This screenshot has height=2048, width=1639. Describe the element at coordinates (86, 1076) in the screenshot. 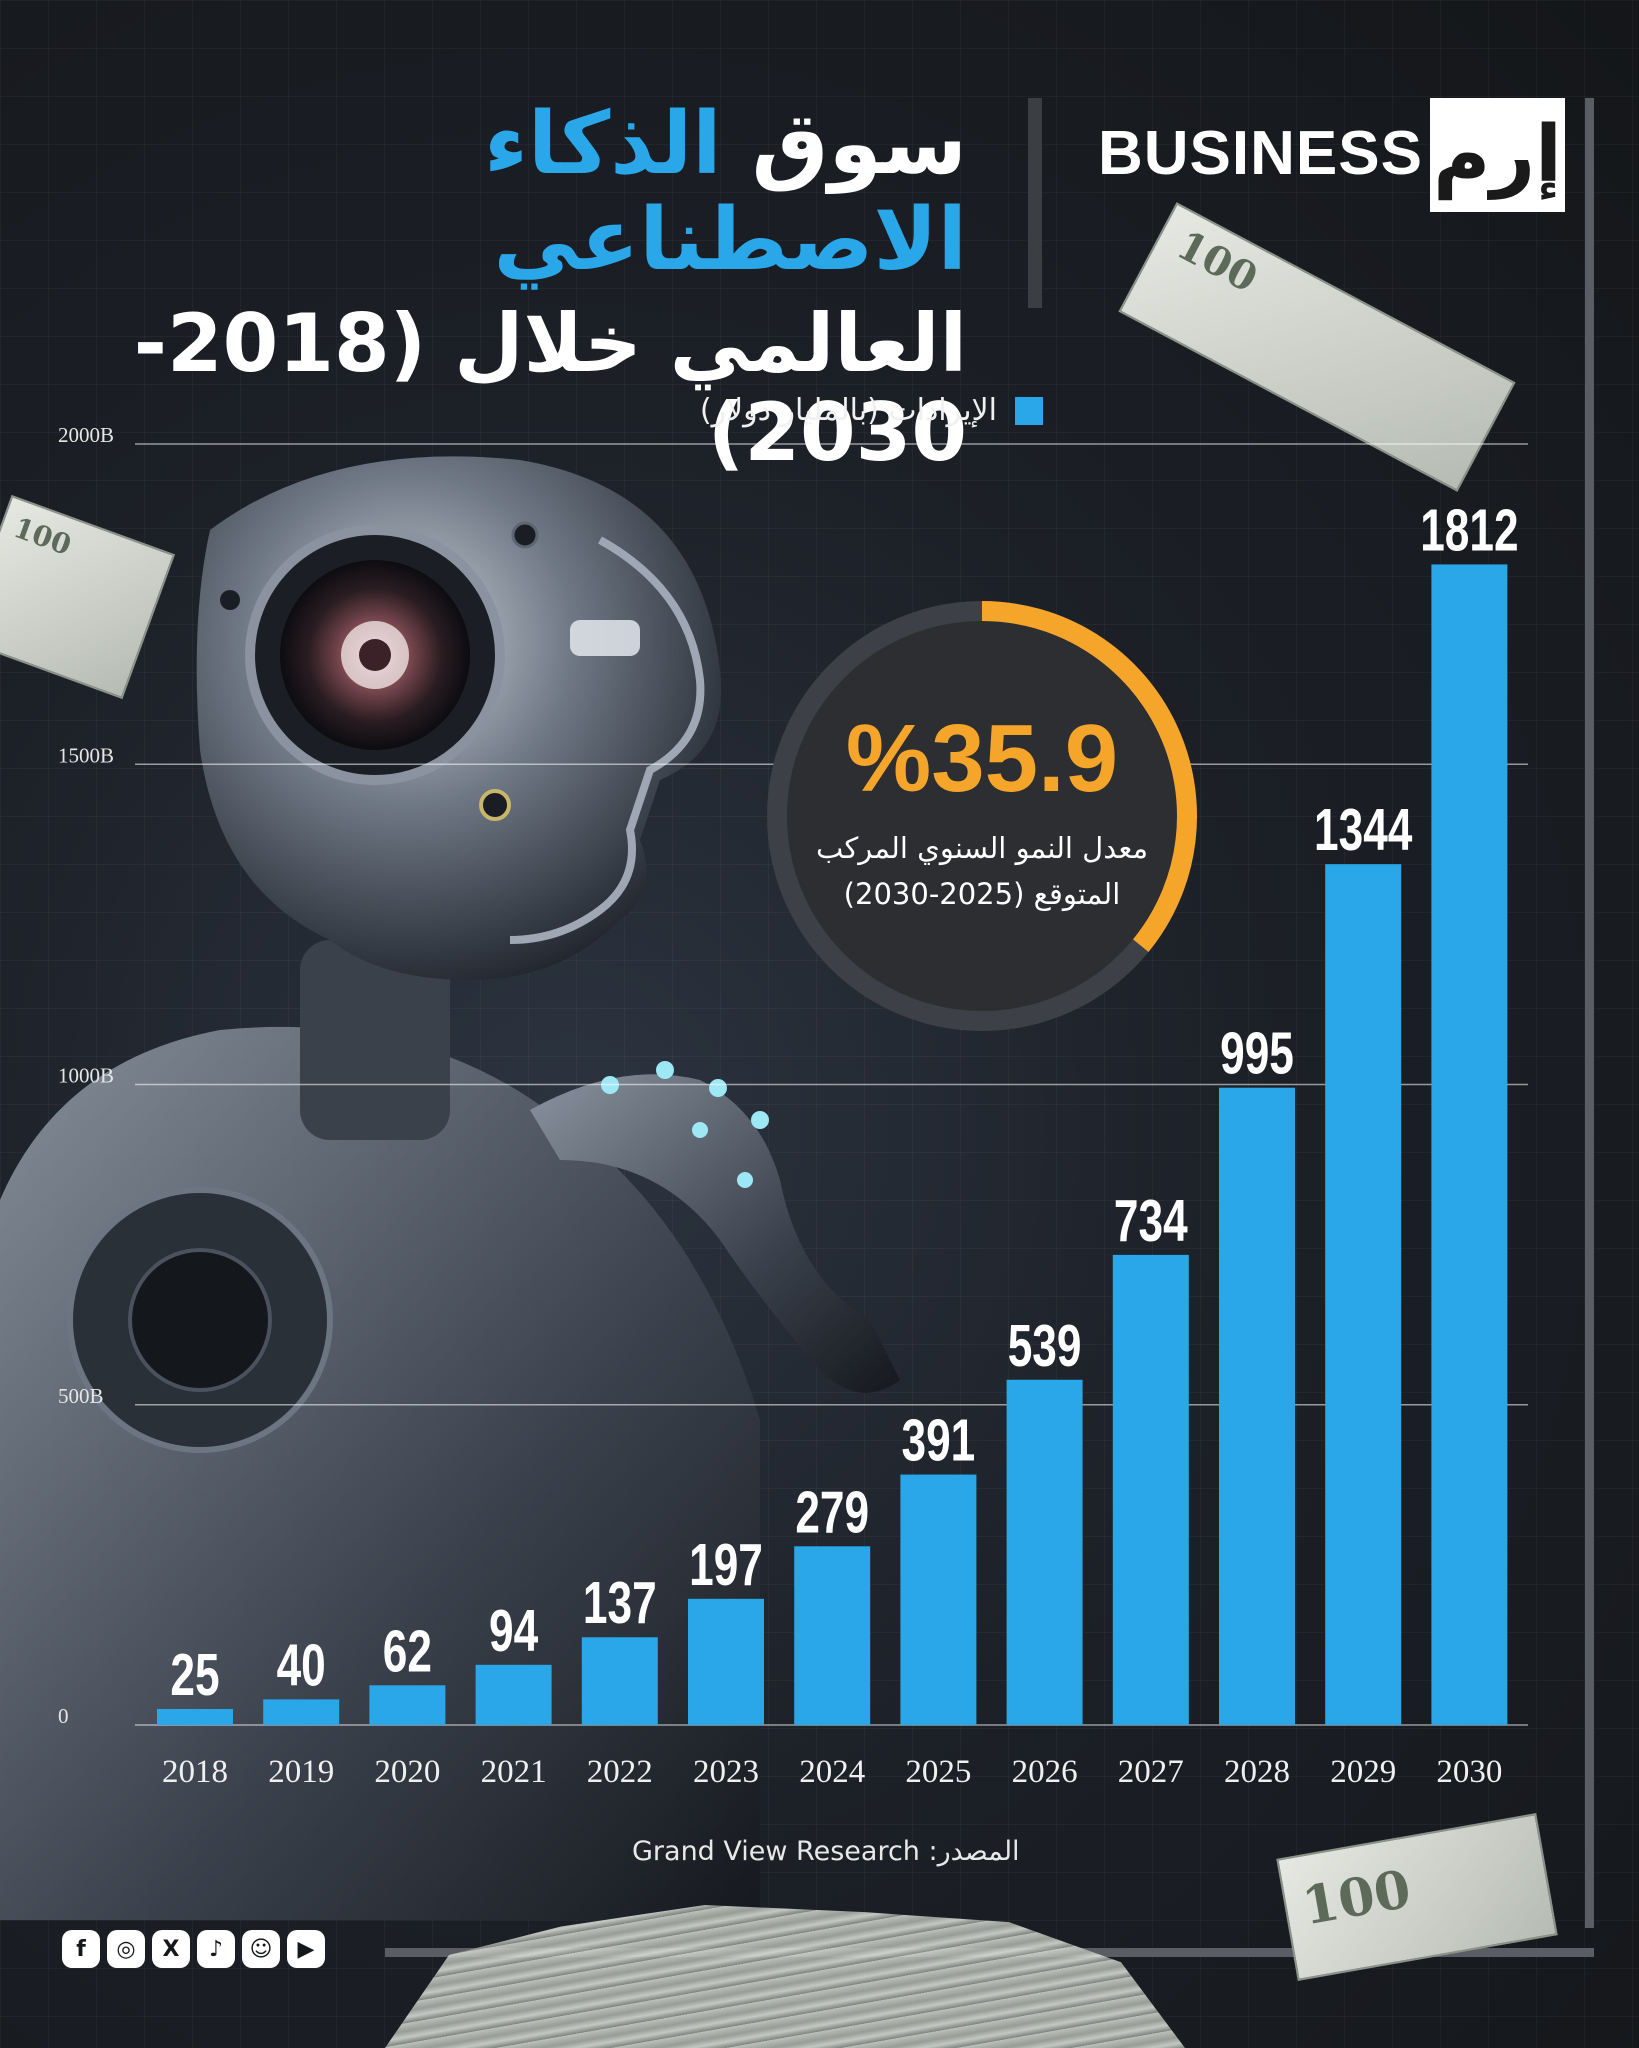

I see `y-tick-label: 1000B` at that location.